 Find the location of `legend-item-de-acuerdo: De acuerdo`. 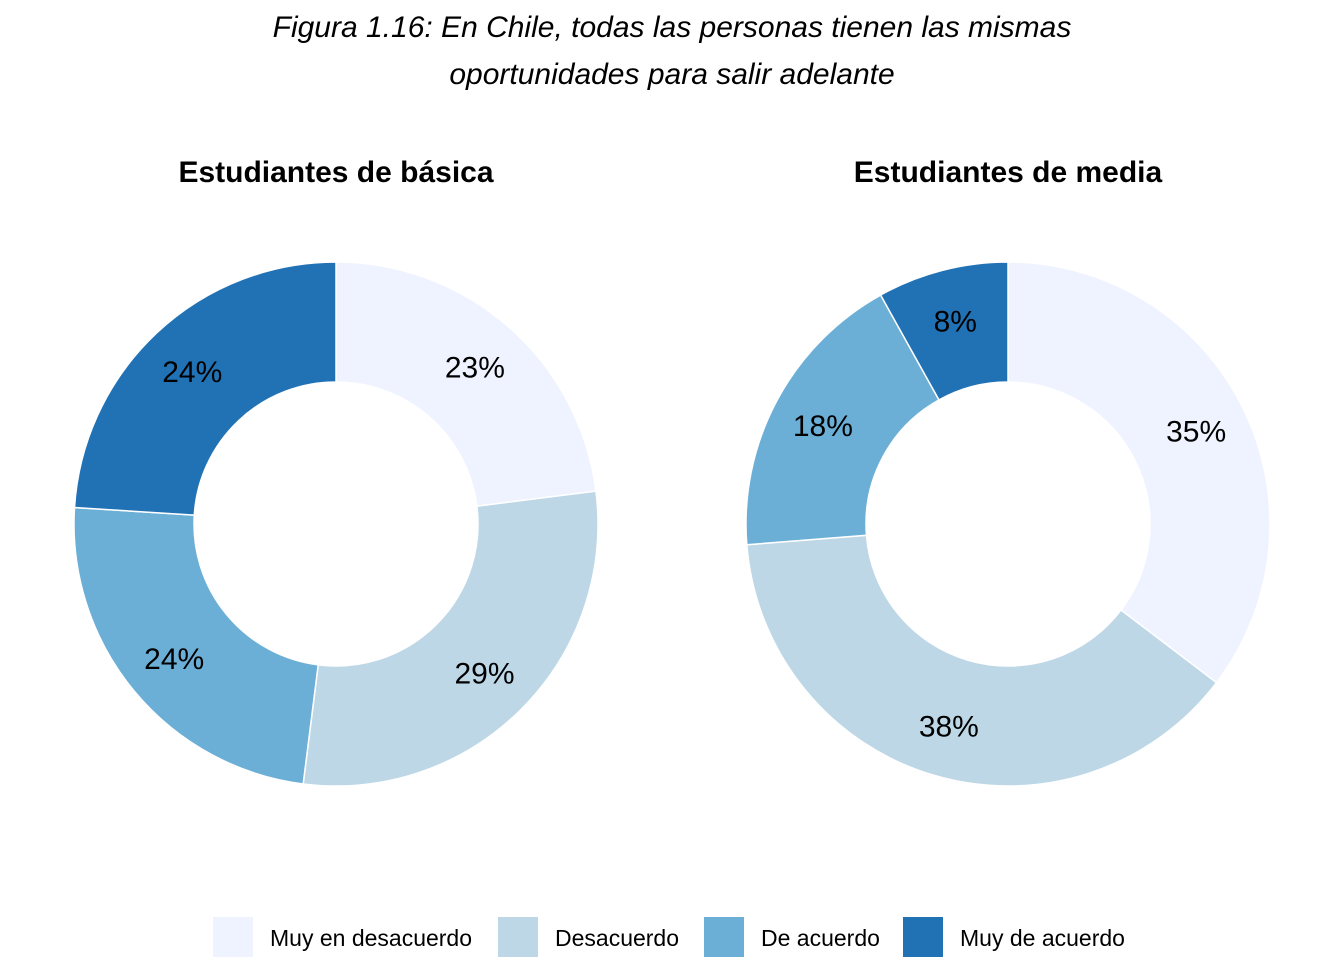

legend-item-de-acuerdo: De acuerdo is located at coordinates (792, 937).